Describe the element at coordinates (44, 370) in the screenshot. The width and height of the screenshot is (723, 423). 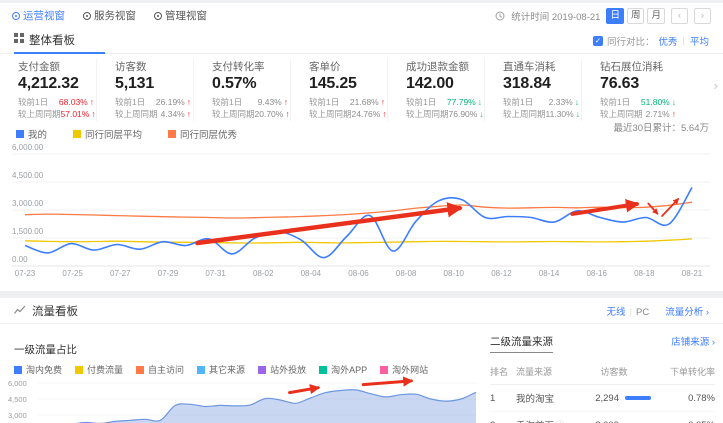
I see `legend-label: 淘内免费` at that location.